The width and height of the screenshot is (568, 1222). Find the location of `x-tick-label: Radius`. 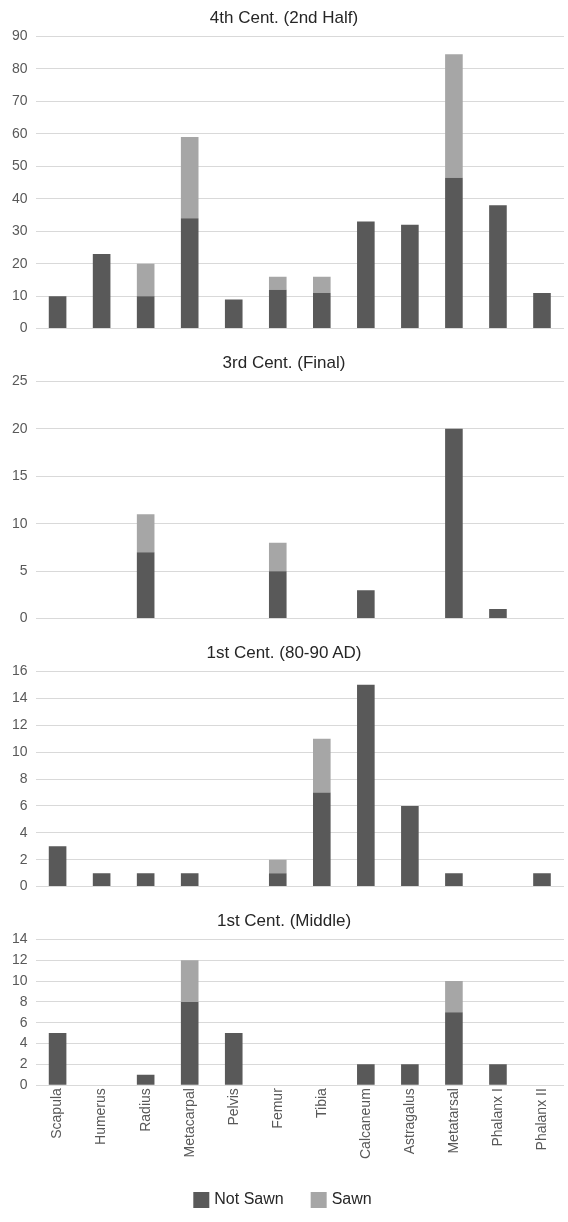

x-tick-label: Radius is located at coordinates (144, 1110).